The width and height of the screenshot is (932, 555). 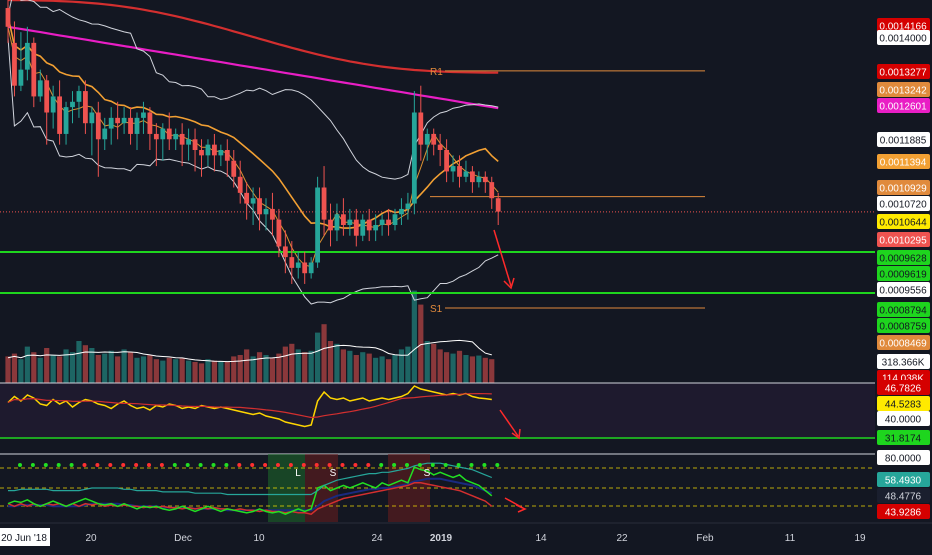 I want to click on ma-line-magenta, so click(x=253, y=67).